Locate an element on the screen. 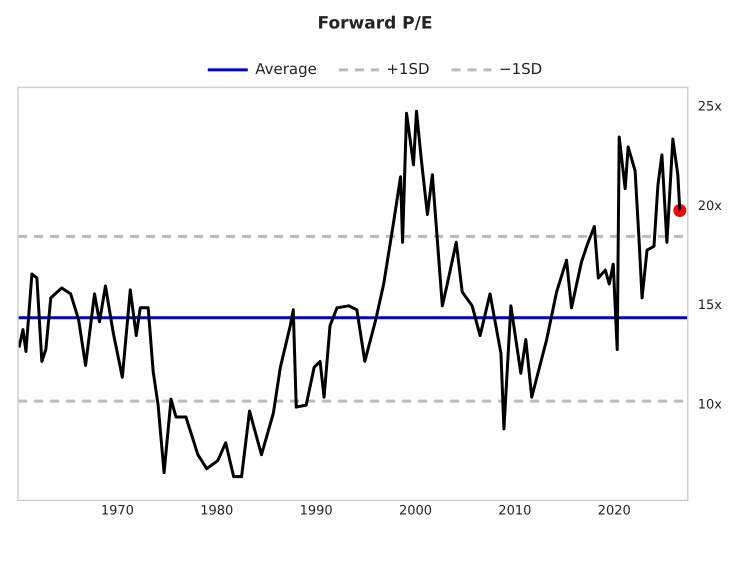 The width and height of the screenshot is (750, 574). x-tick-label: 2010 is located at coordinates (515, 511).